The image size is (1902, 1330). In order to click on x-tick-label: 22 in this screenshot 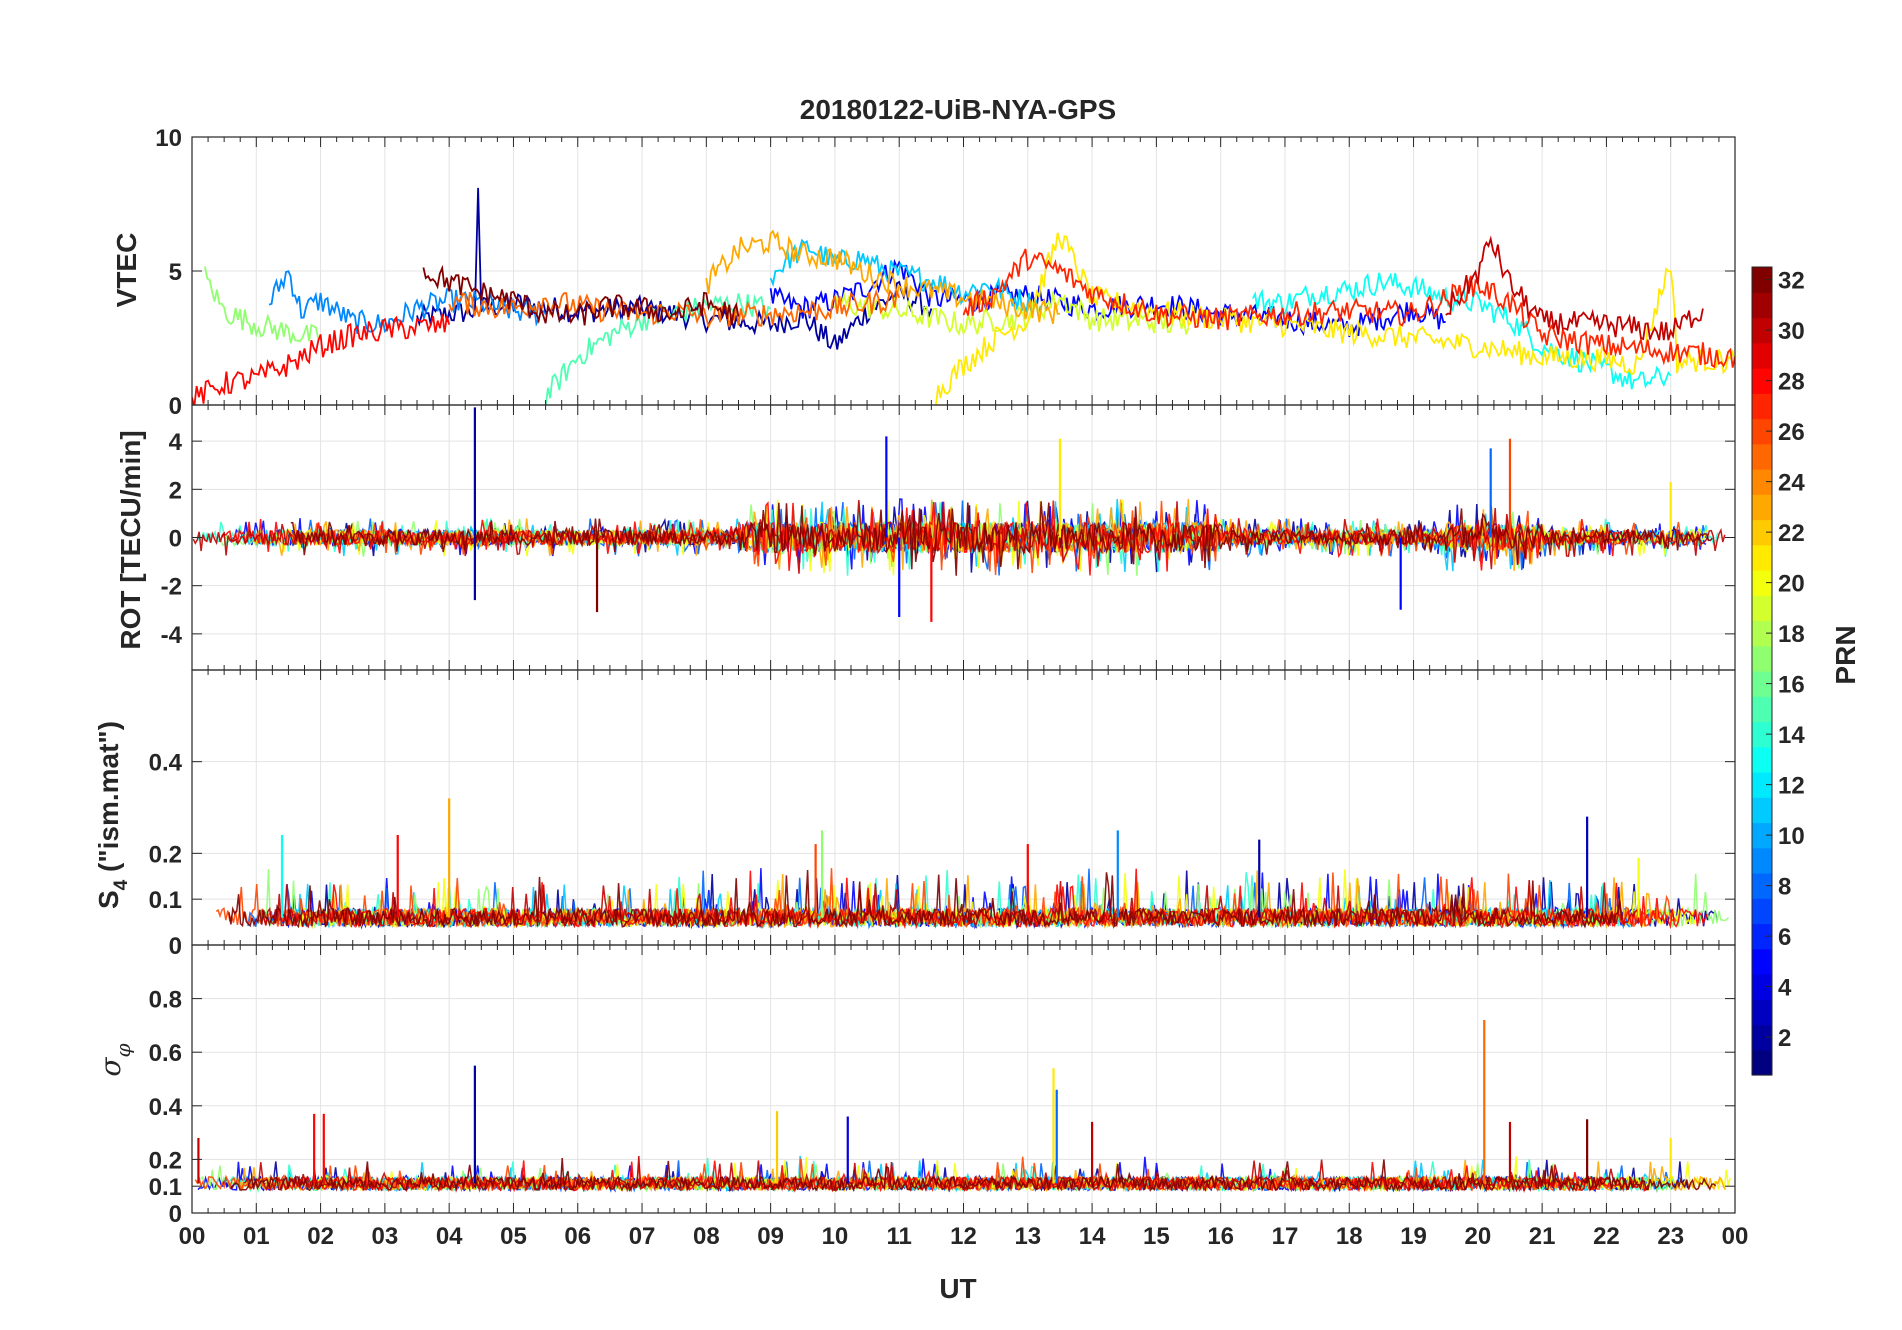, I will do `click(1606, 1236)`.